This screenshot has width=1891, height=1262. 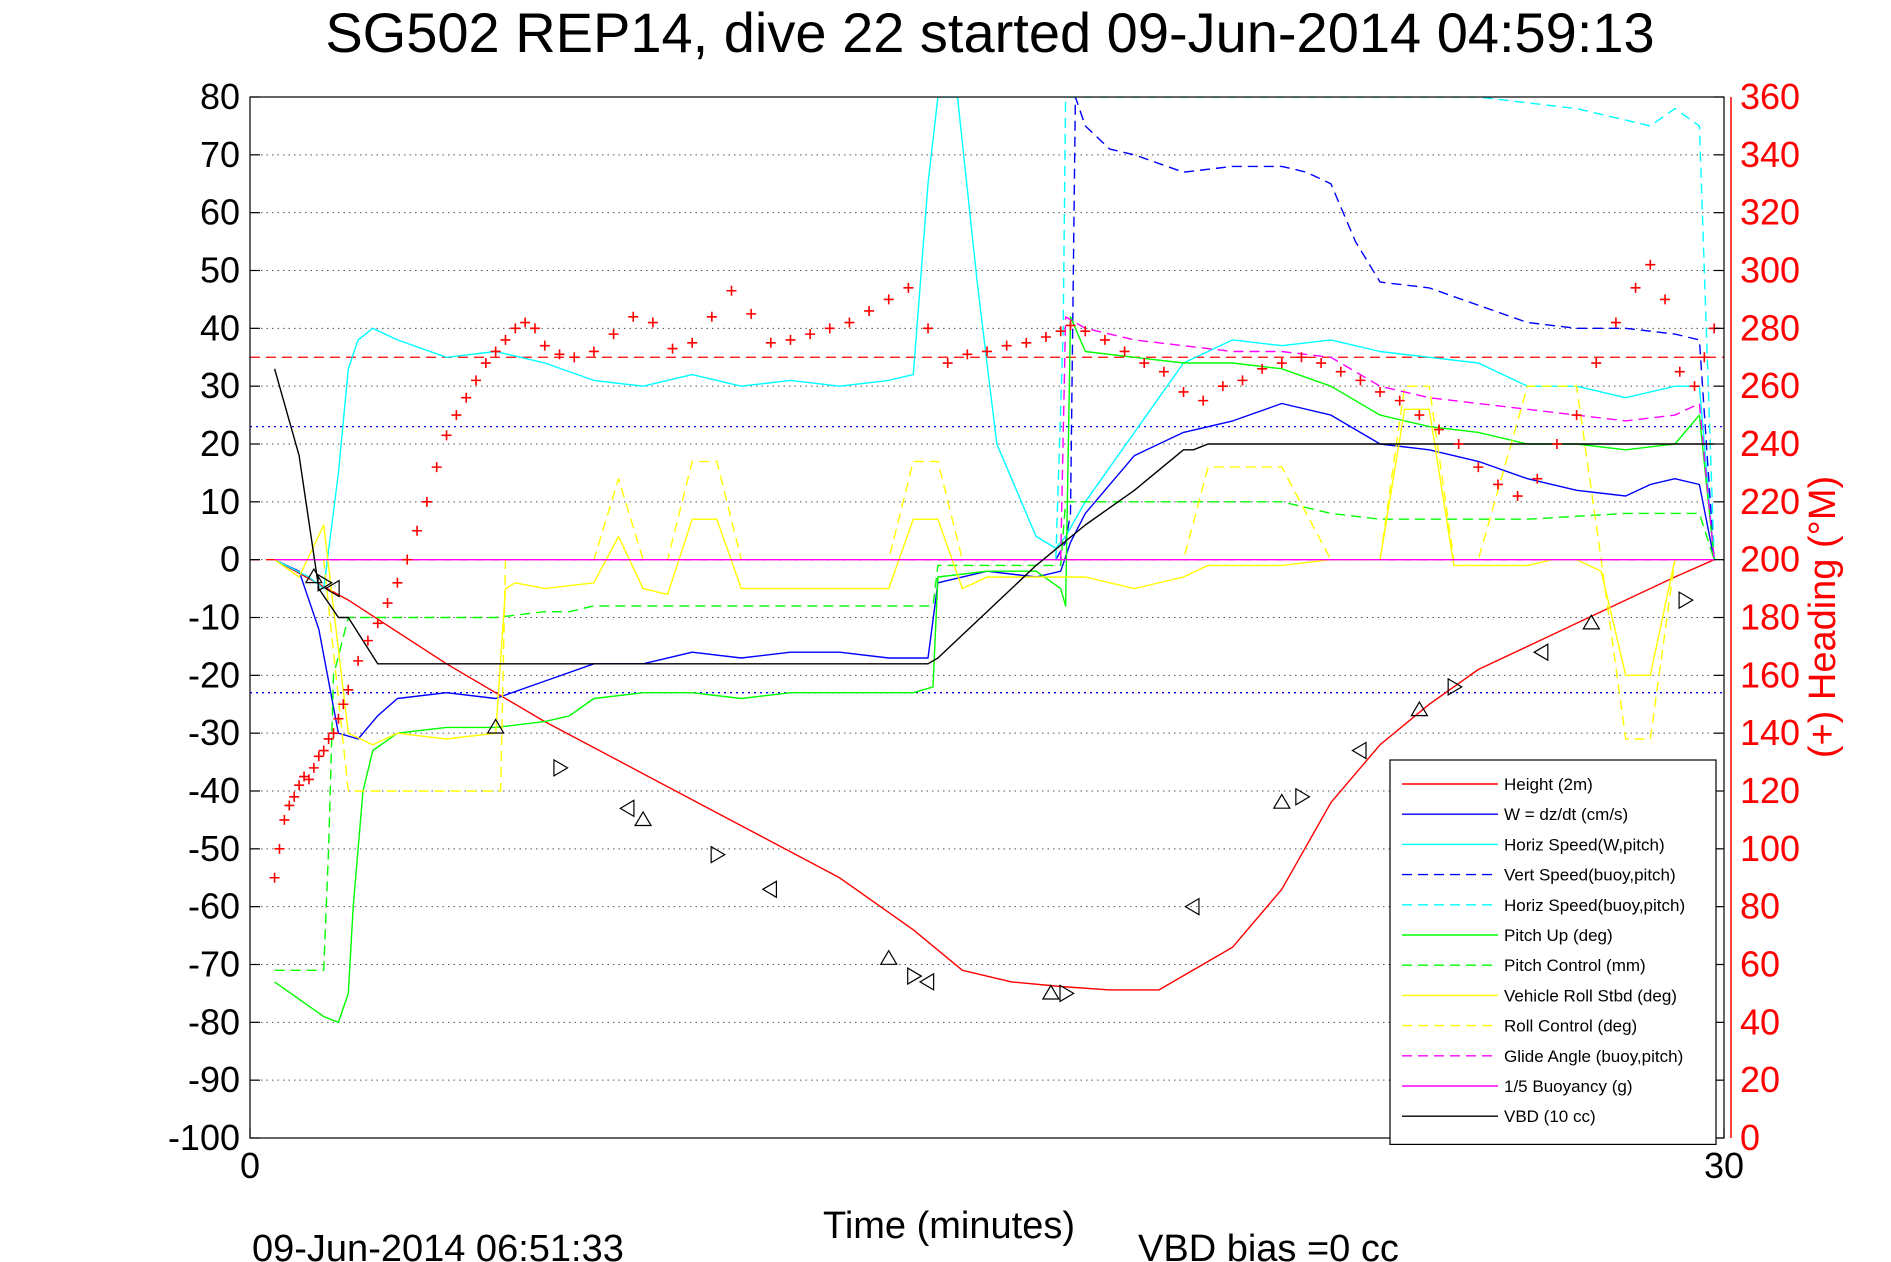 I want to click on legend-entry: Glide Angle (buoy,pitch), so click(x=1593, y=1056).